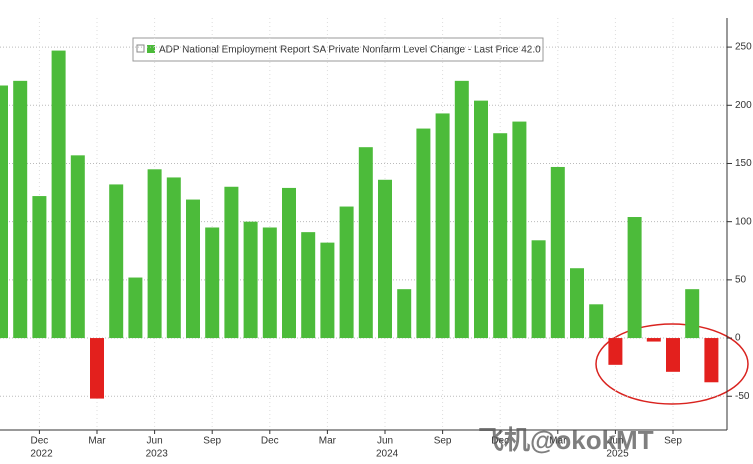 This screenshot has width=753, height=464. What do you see at coordinates (157, 454) in the screenshot?
I see `year-label: 2023` at bounding box center [157, 454].